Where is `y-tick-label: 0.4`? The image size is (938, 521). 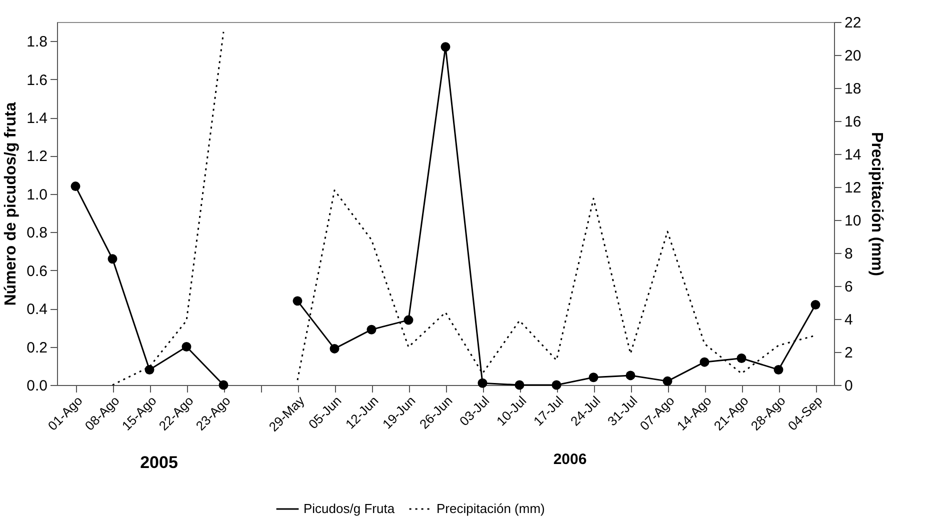 y-tick-label: 0.4 is located at coordinates (37, 309).